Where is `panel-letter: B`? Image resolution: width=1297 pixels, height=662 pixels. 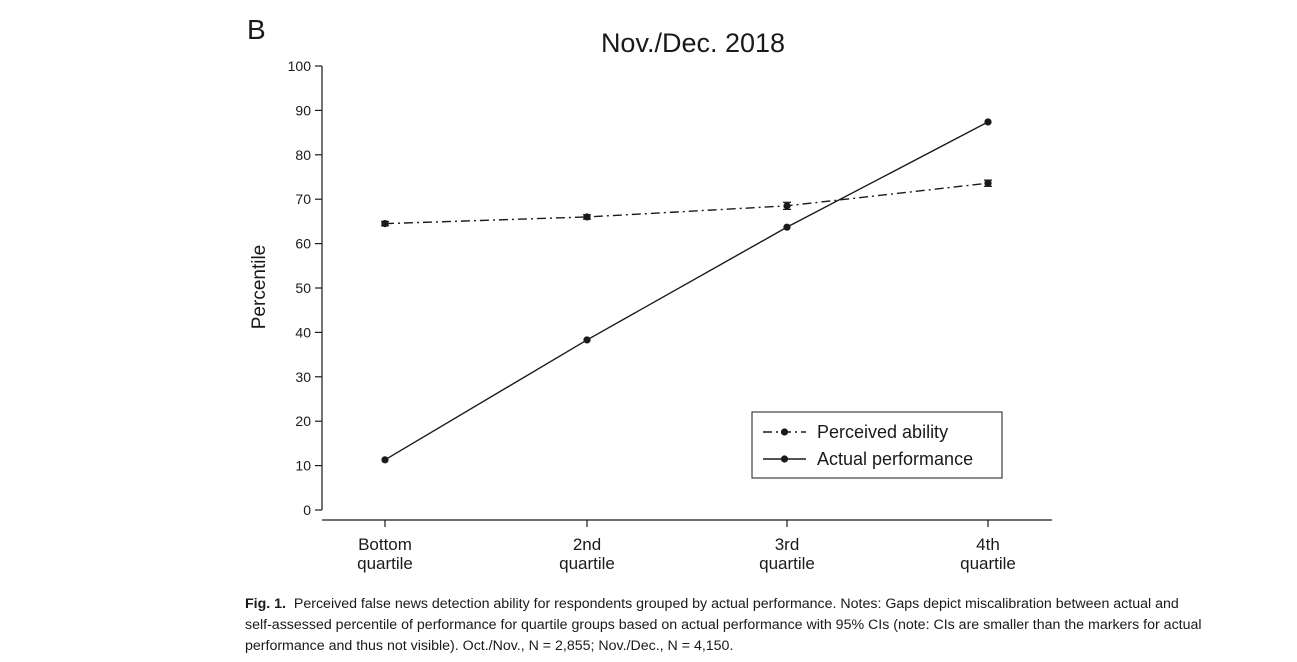 panel-letter: B is located at coordinates (256, 29).